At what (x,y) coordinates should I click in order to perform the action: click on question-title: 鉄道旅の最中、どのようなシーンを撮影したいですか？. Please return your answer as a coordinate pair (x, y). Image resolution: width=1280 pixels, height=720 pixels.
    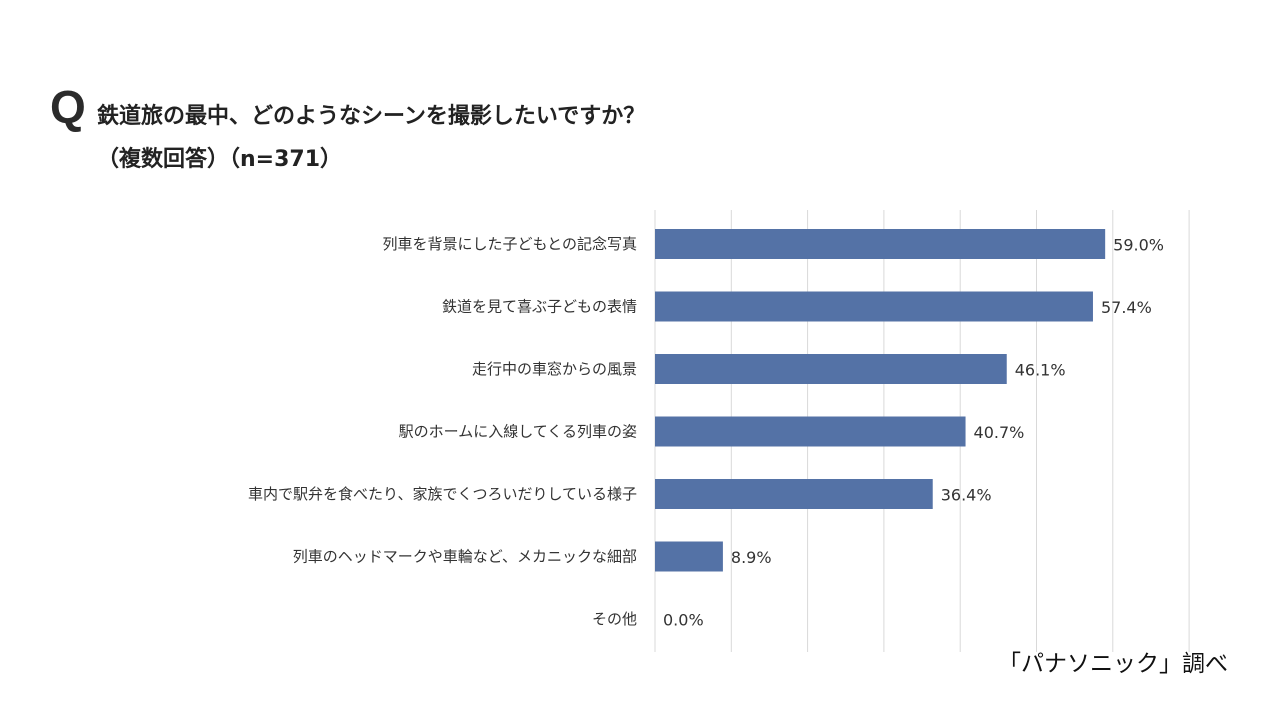
    Looking at the image, I should click on (371, 116).